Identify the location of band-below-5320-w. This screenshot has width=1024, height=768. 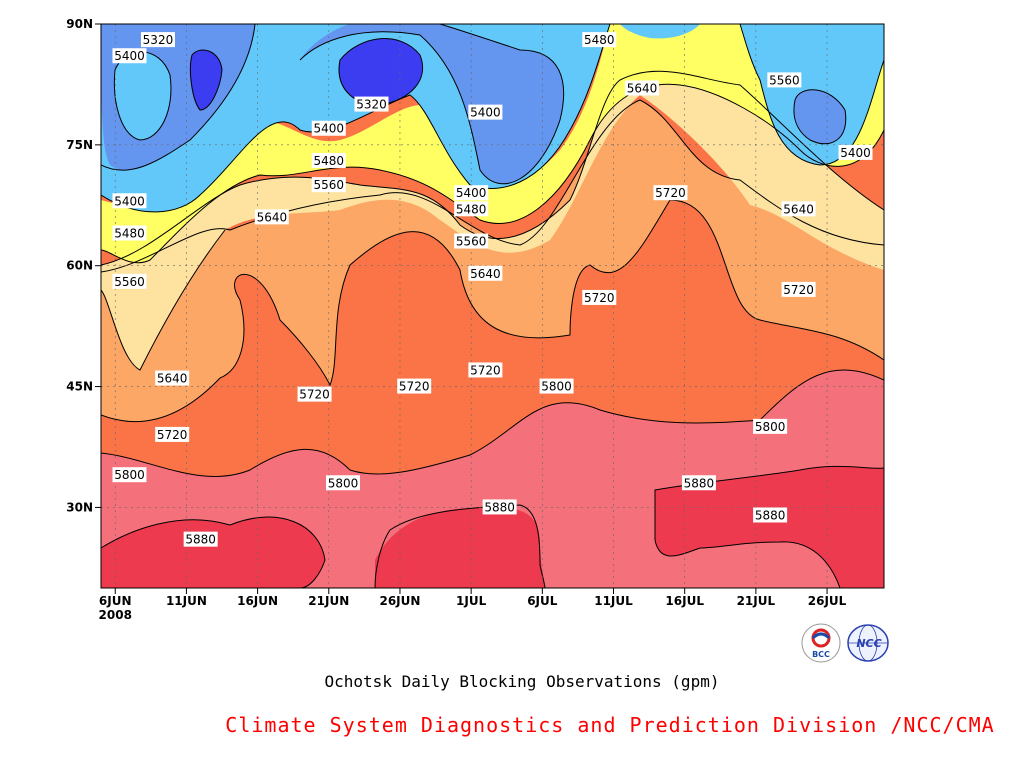
(206, 80).